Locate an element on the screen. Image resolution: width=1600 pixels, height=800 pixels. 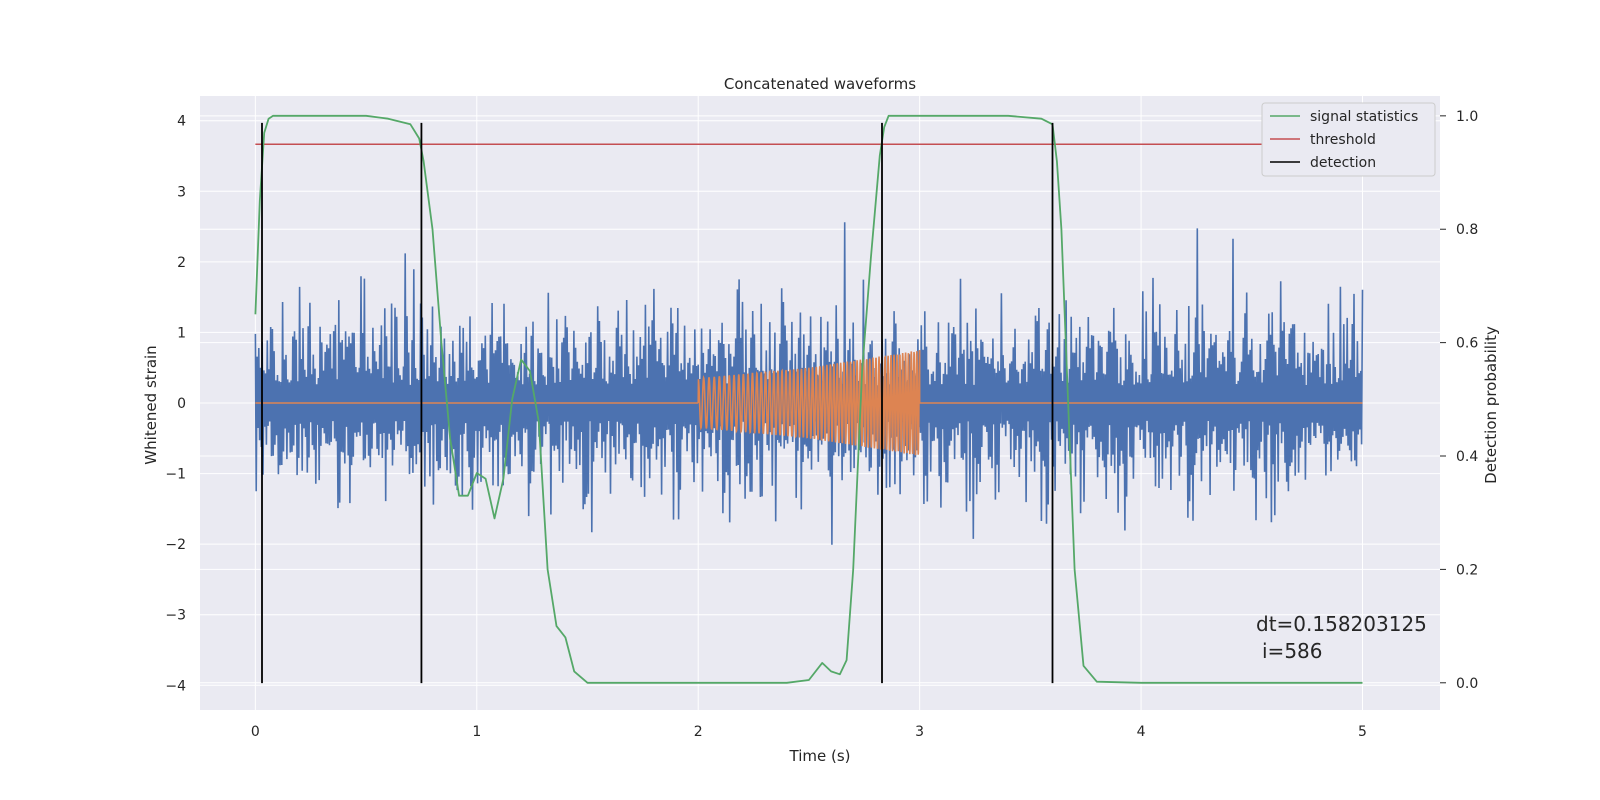
y-tick-label: 1 is located at coordinates (181, 333).